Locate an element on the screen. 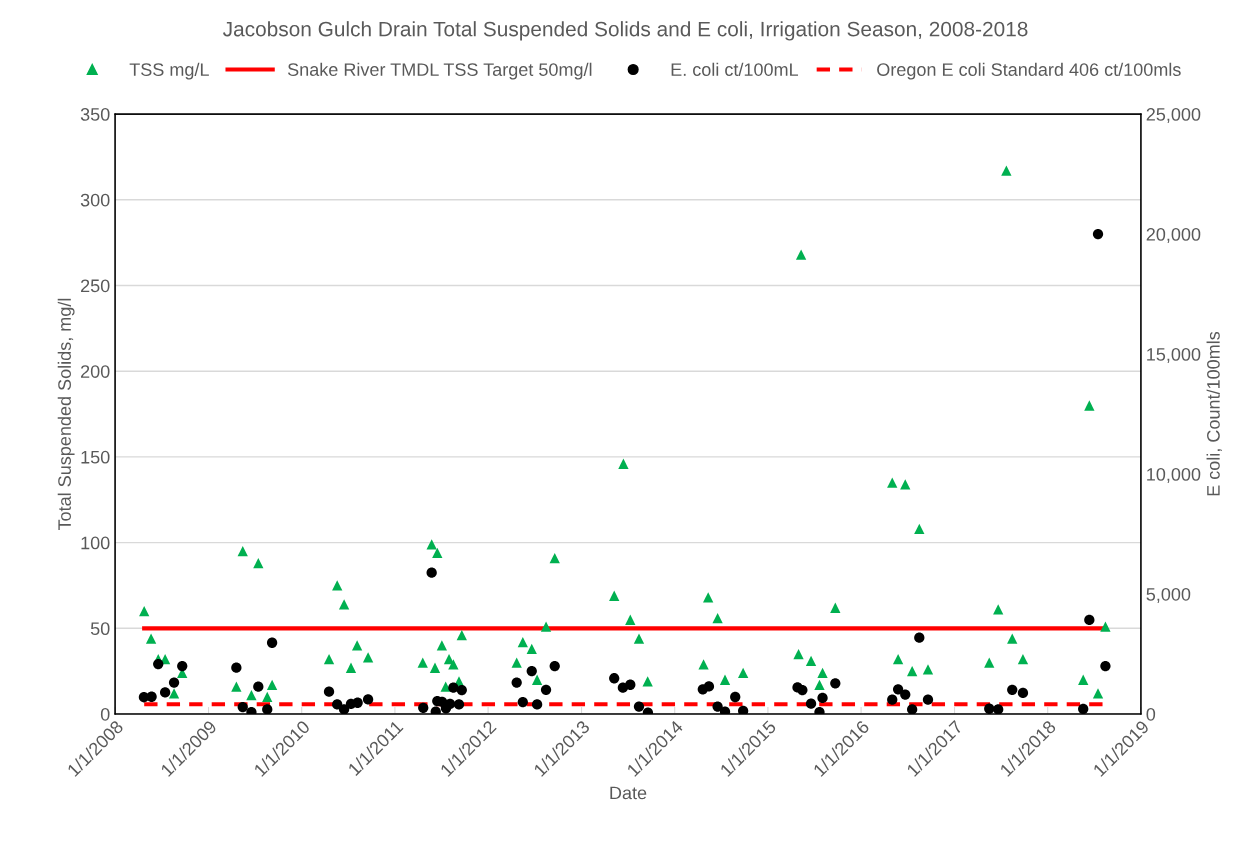 The image size is (1251, 845). y-tick-label: 200 is located at coordinates (95, 371).